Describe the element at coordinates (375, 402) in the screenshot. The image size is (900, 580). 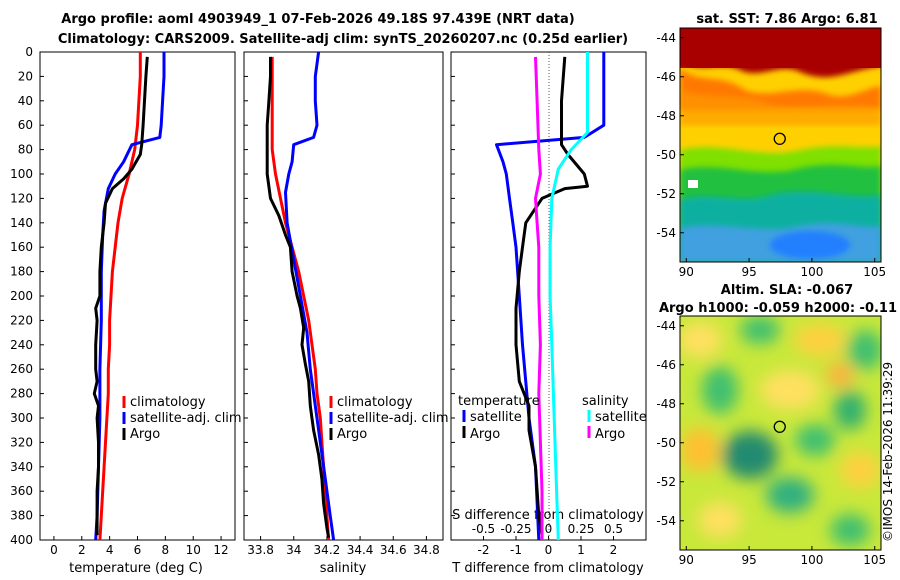
I see `legend-label-climatology: climatology` at that location.